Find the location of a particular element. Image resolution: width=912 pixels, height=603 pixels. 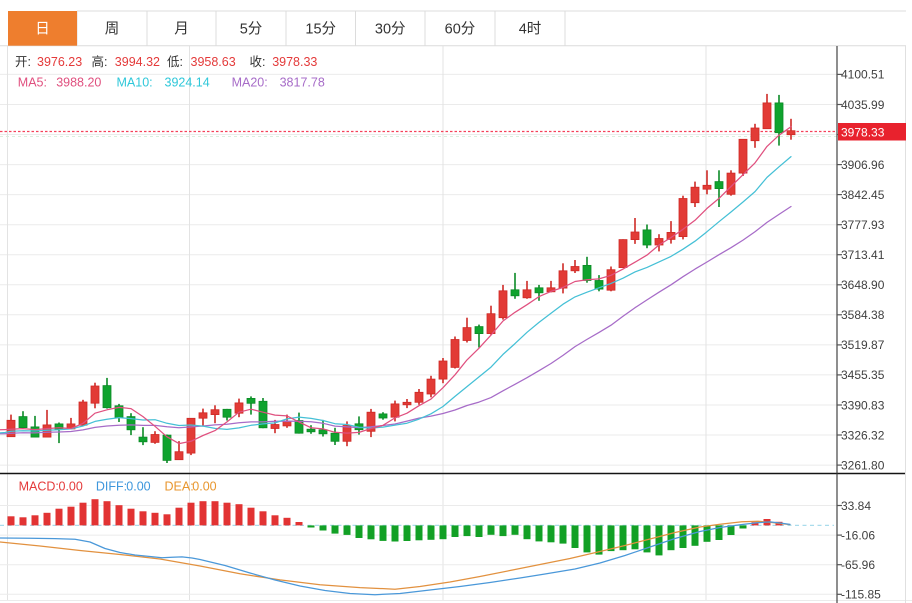

svg-text: 周 is located at coordinates (112, 30).